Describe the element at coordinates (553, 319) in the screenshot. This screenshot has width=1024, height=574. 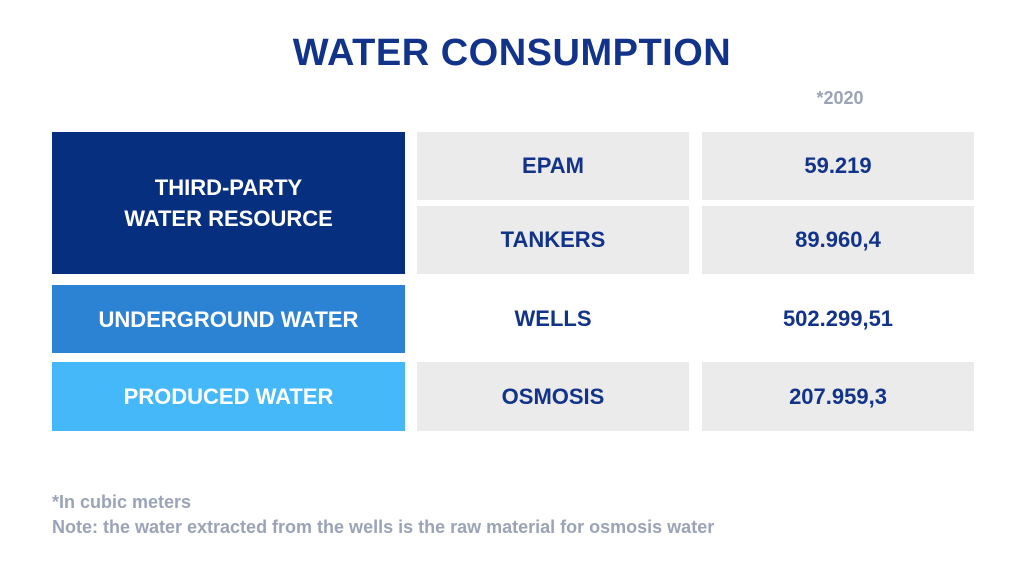
I see `source-cell-wells: WELLS` at that location.